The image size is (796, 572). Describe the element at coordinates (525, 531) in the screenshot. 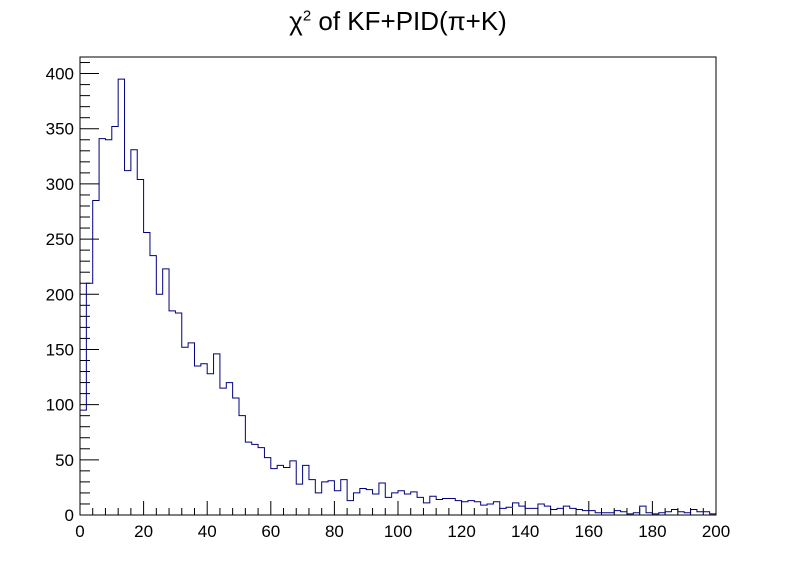

I see `x-tick-label: 140` at that location.